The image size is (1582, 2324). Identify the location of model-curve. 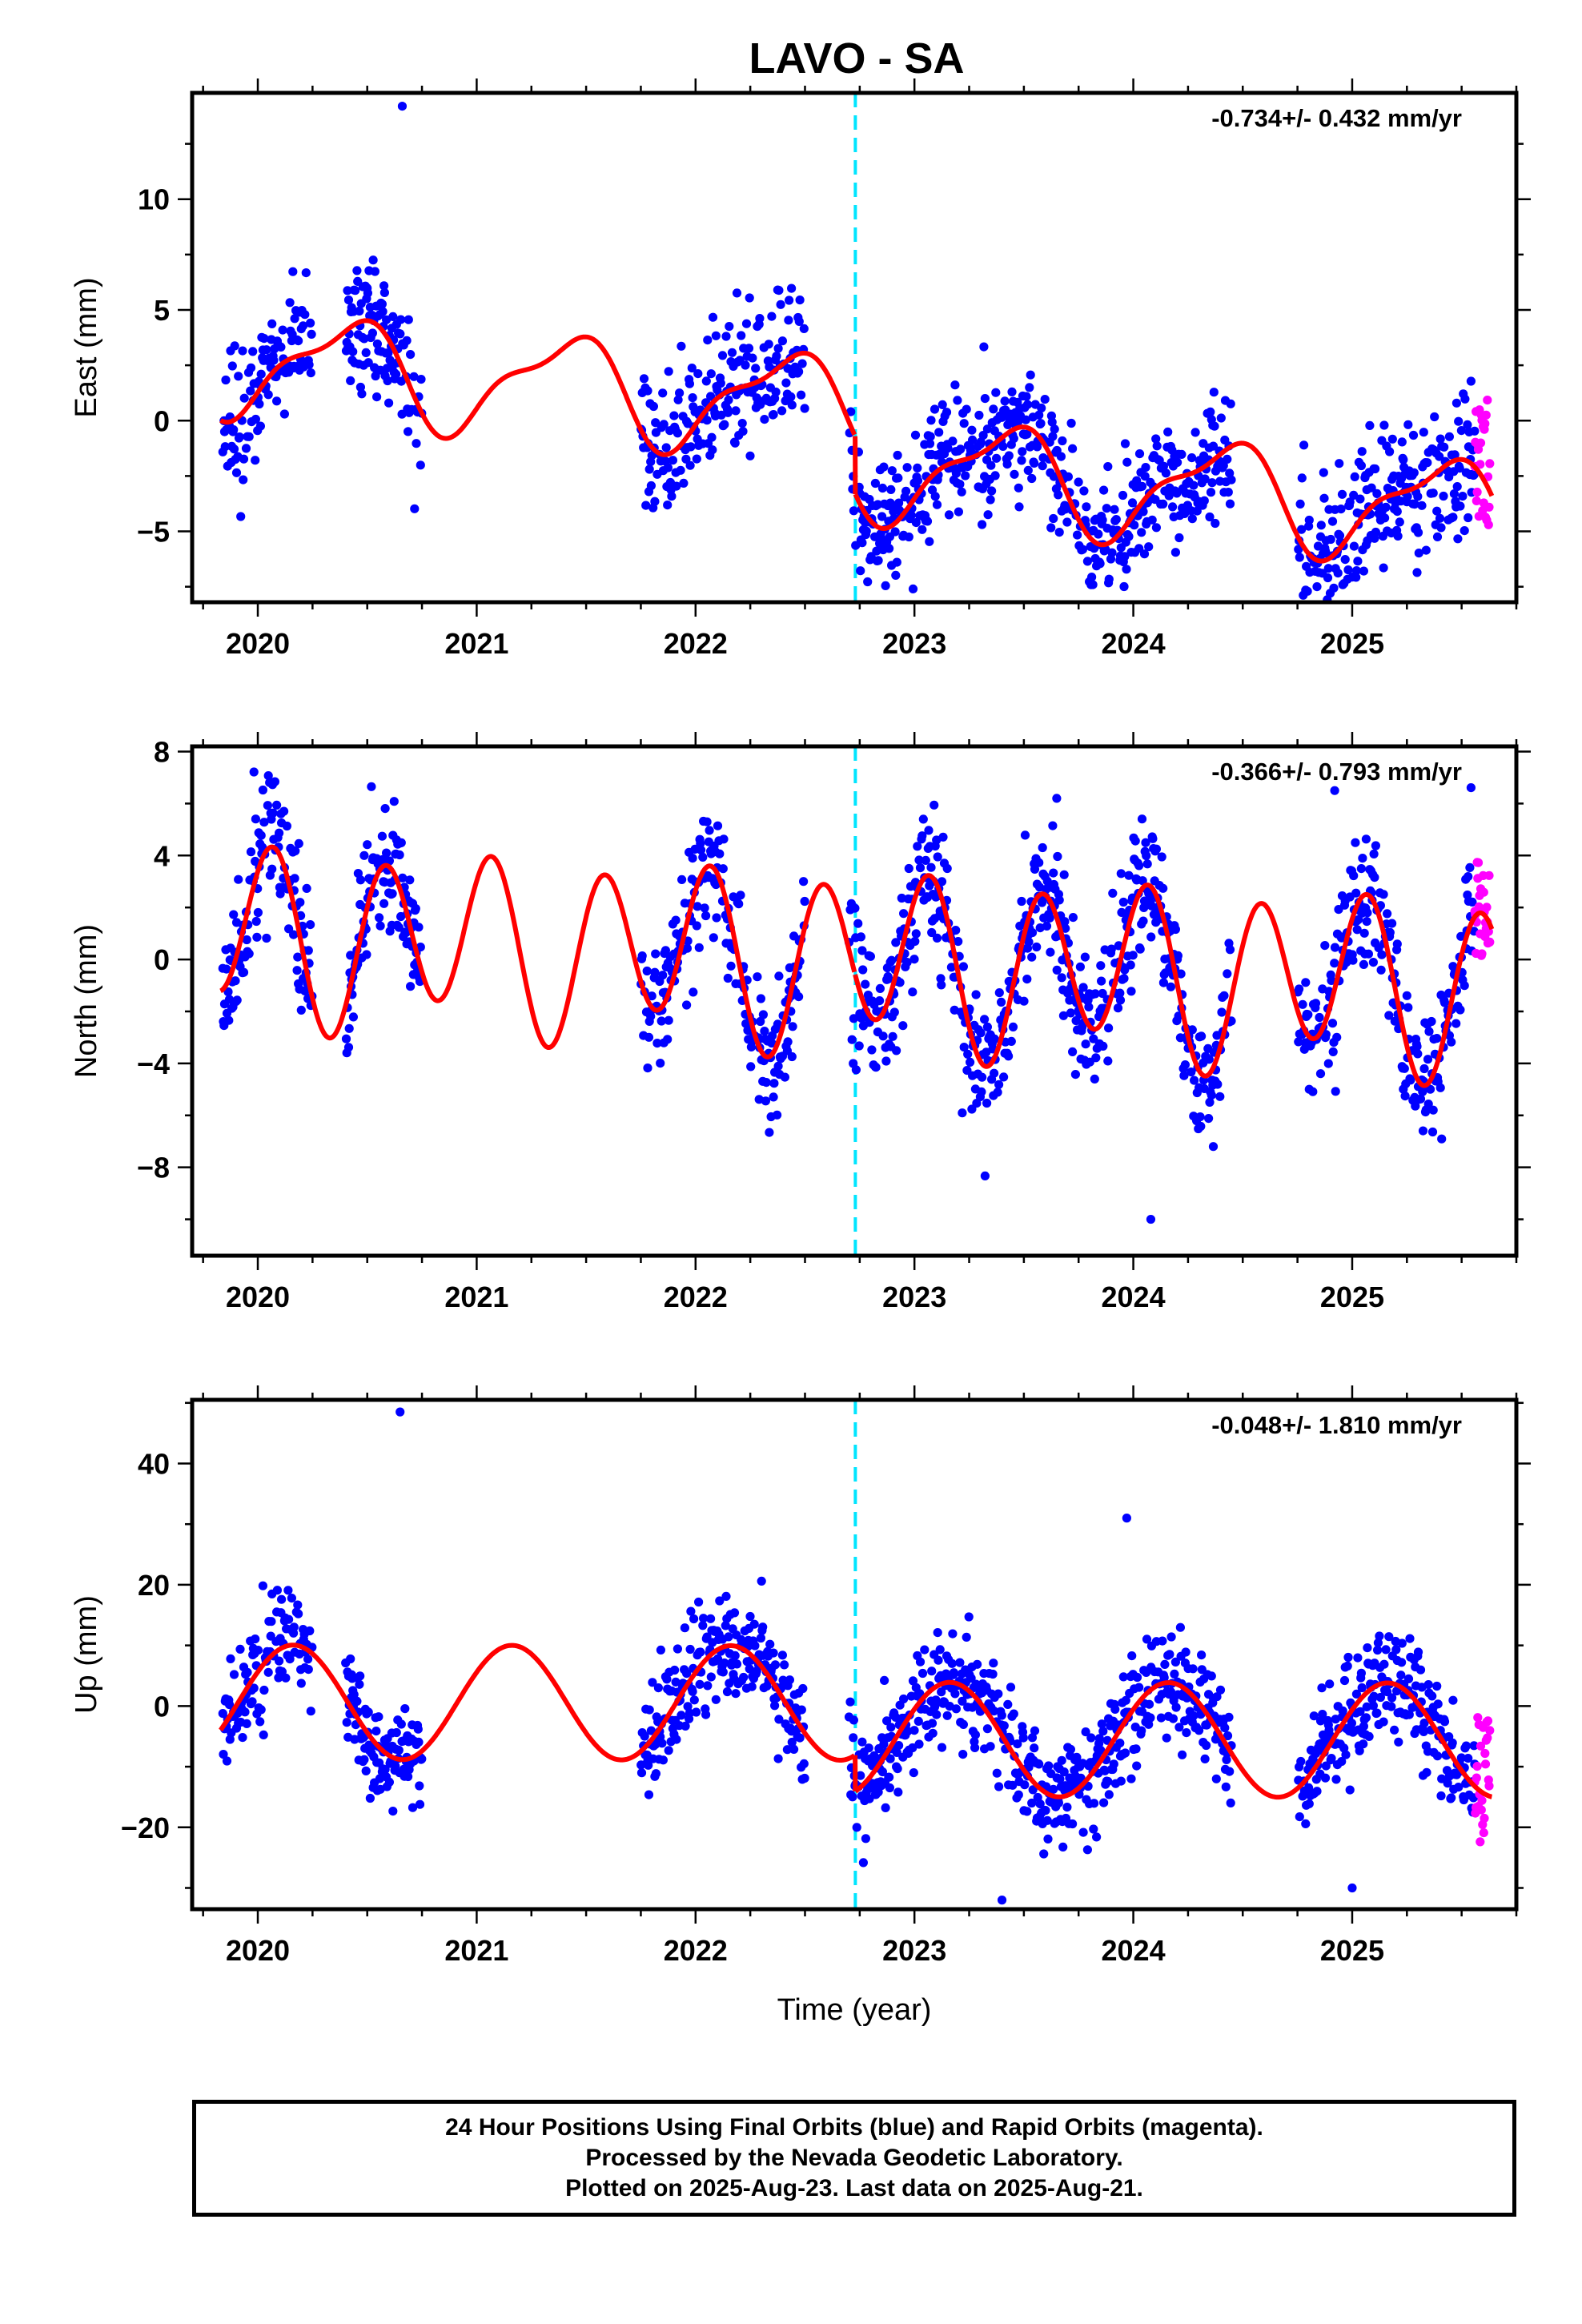
(1174, 494).